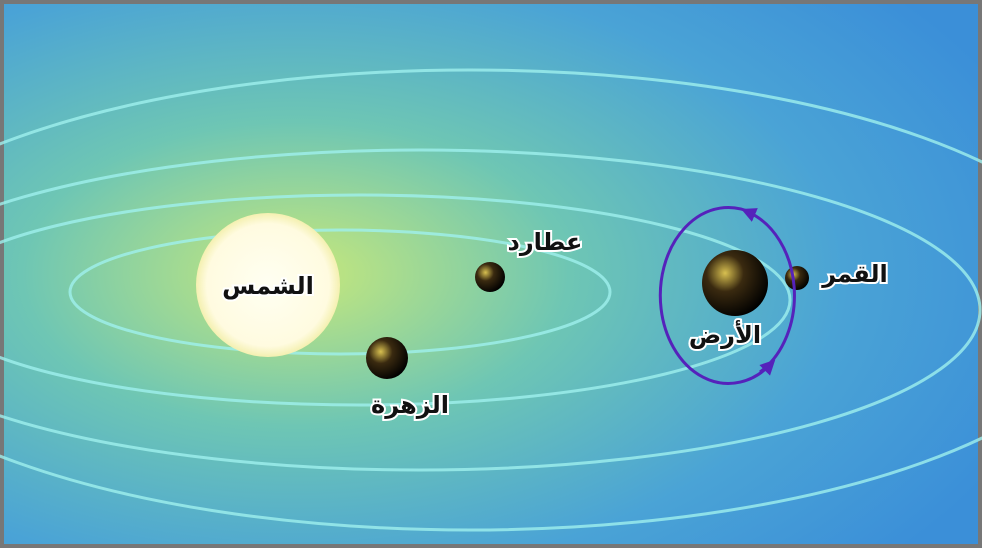 This screenshot has height=548, width=982. I want to click on label: الشمس, so click(268, 286).